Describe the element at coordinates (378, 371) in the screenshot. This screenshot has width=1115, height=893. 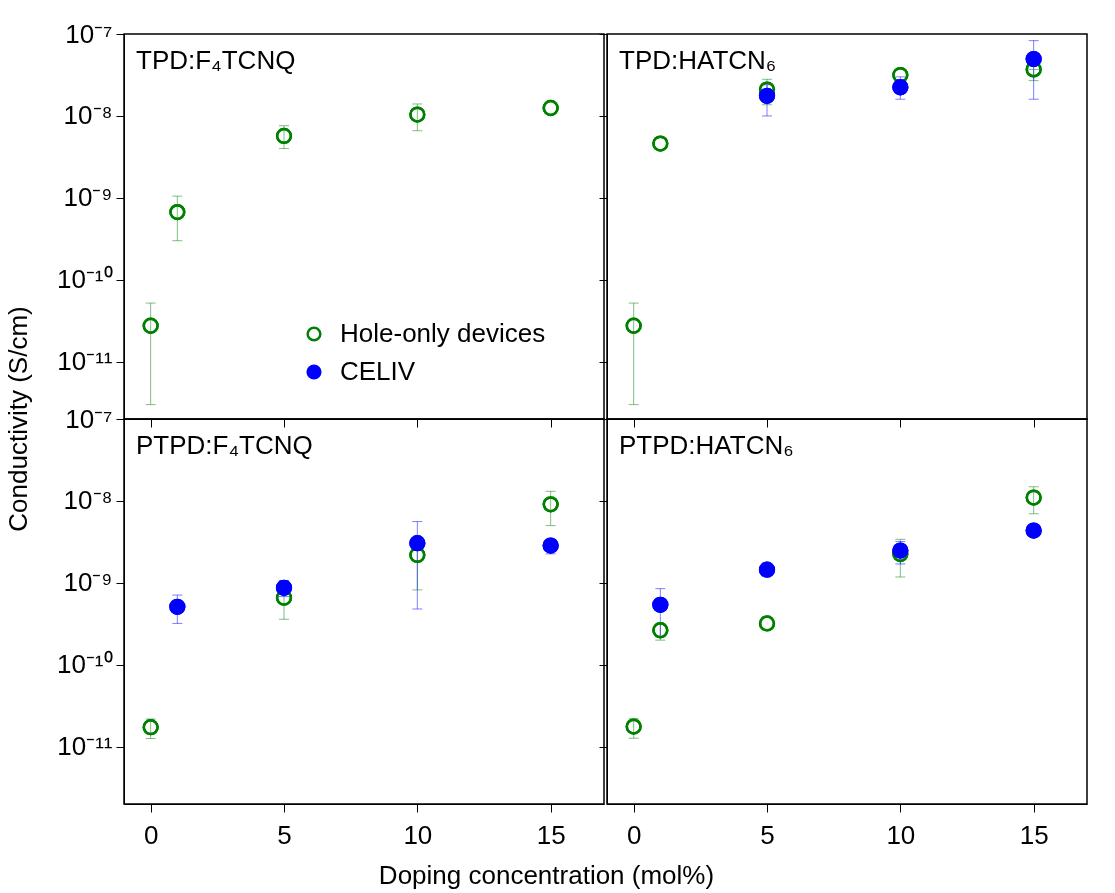
I see `legend-label: CELIV` at that location.